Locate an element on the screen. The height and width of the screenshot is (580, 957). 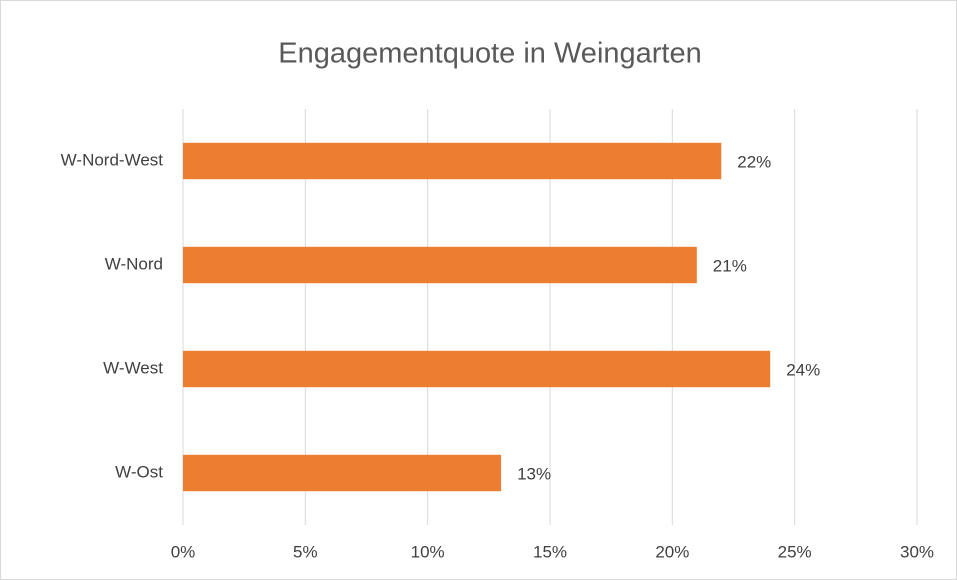
chart-title: Engagementquote in Weingarten is located at coordinates (490, 54).